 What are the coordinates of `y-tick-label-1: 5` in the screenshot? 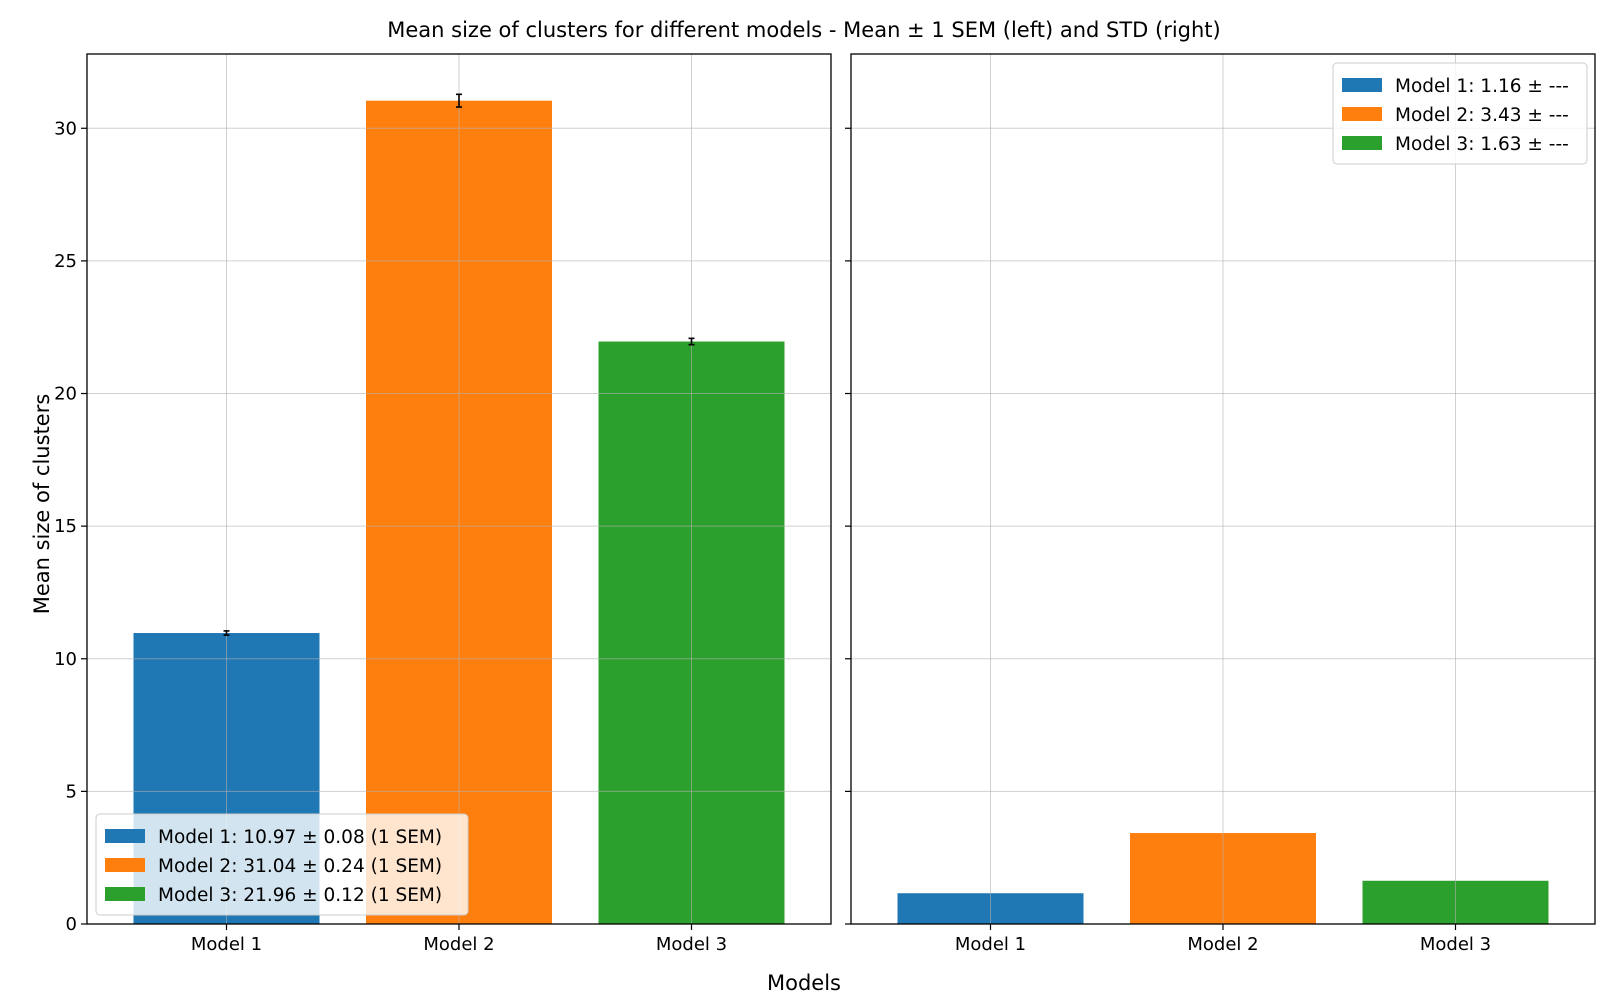 It's located at (71, 791).